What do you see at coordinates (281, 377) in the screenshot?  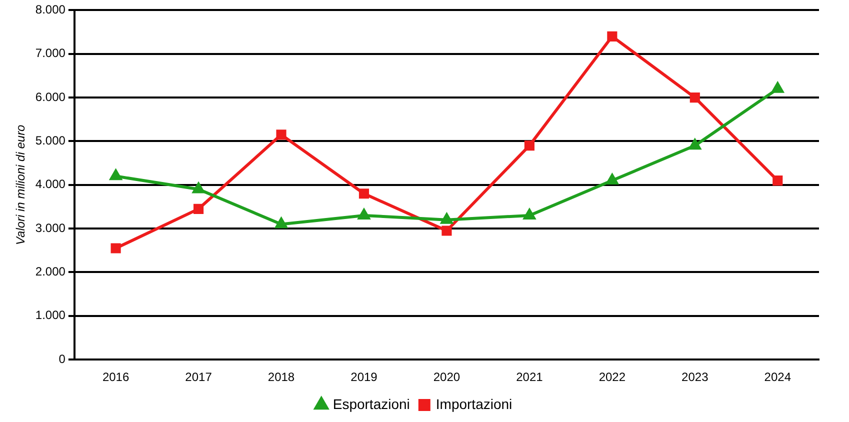 I see `x-tick-label: 2018` at bounding box center [281, 377].